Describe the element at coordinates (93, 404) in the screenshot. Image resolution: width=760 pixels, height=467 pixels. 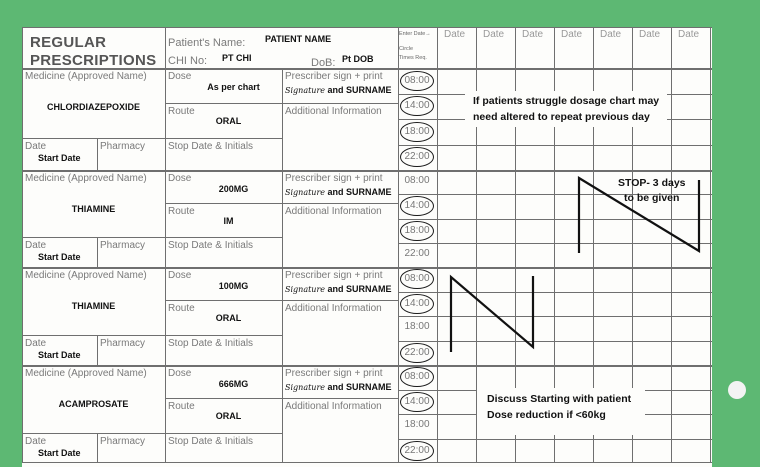
I see `medicine-name: ACAMPROSATE` at that location.